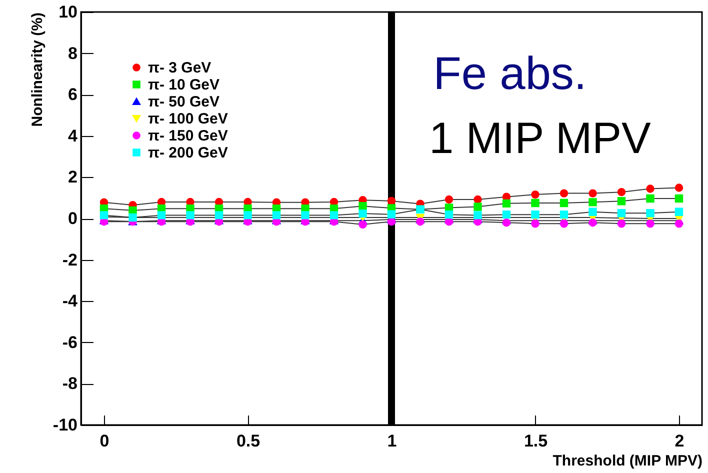 The image size is (708, 473). I want to click on y-tick-label: 10, so click(68, 12).